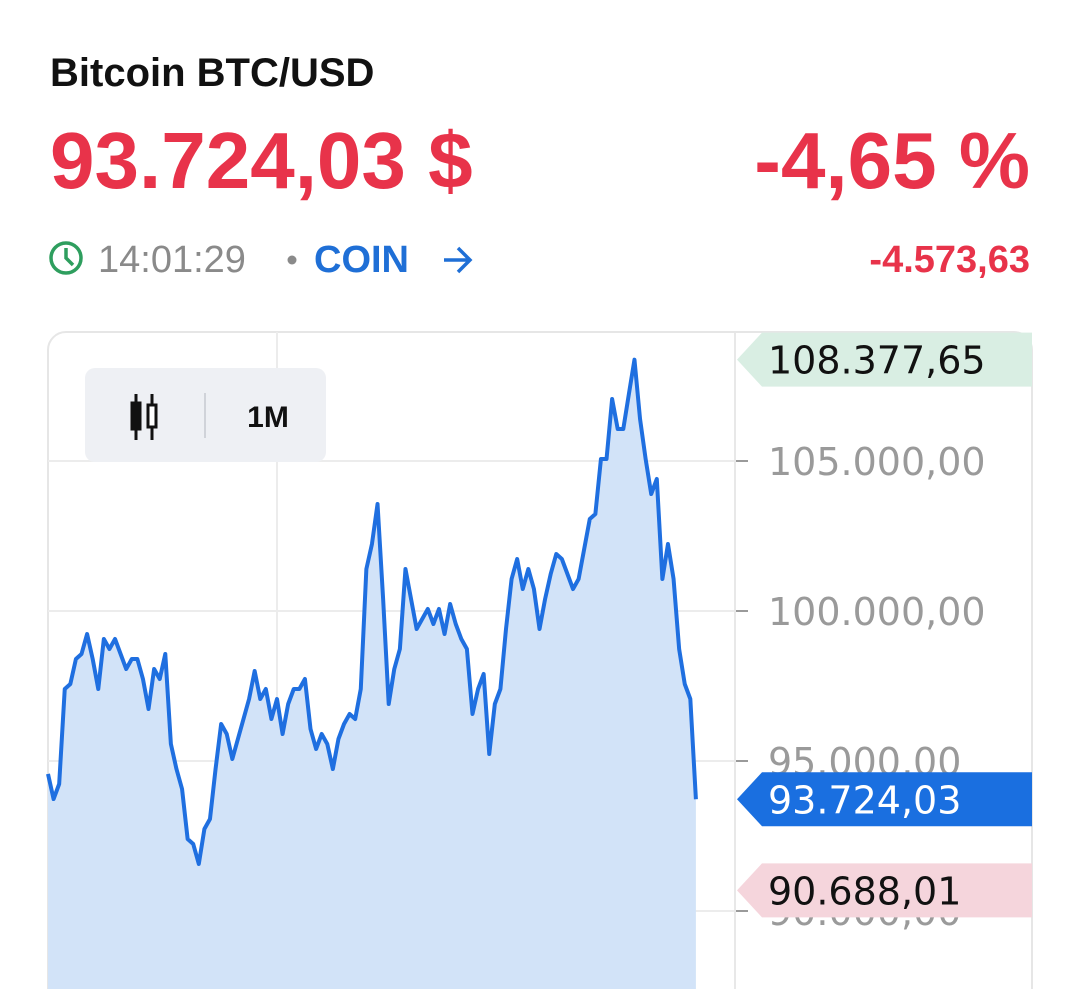 The width and height of the screenshot is (1080, 989). I want to click on title: Bitcoin BTC/USD, so click(212, 73).